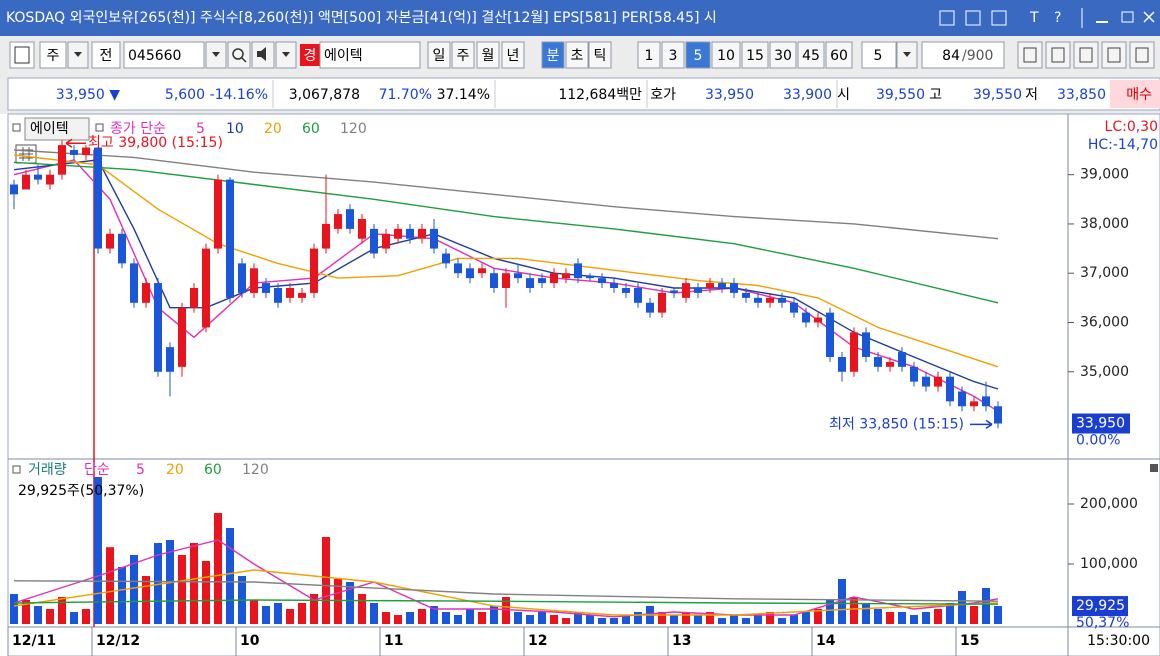 The height and width of the screenshot is (656, 1160). What do you see at coordinates (969, 641) in the screenshot?
I see `x-tick-label: 15` at bounding box center [969, 641].